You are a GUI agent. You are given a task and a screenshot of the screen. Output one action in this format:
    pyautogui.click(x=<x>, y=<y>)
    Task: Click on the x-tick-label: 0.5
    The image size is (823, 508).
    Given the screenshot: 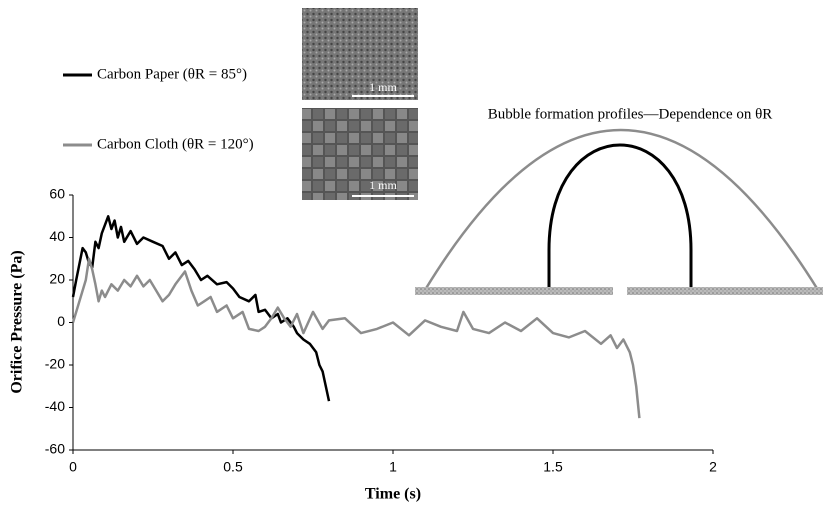 What is the action you would take?
    pyautogui.click(x=233, y=467)
    